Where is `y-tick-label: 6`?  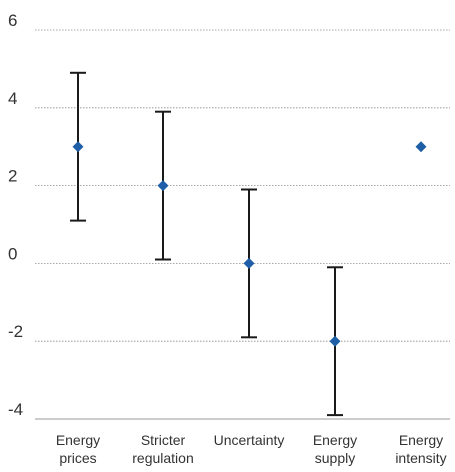 y-tick-label: 6 is located at coordinates (12, 20).